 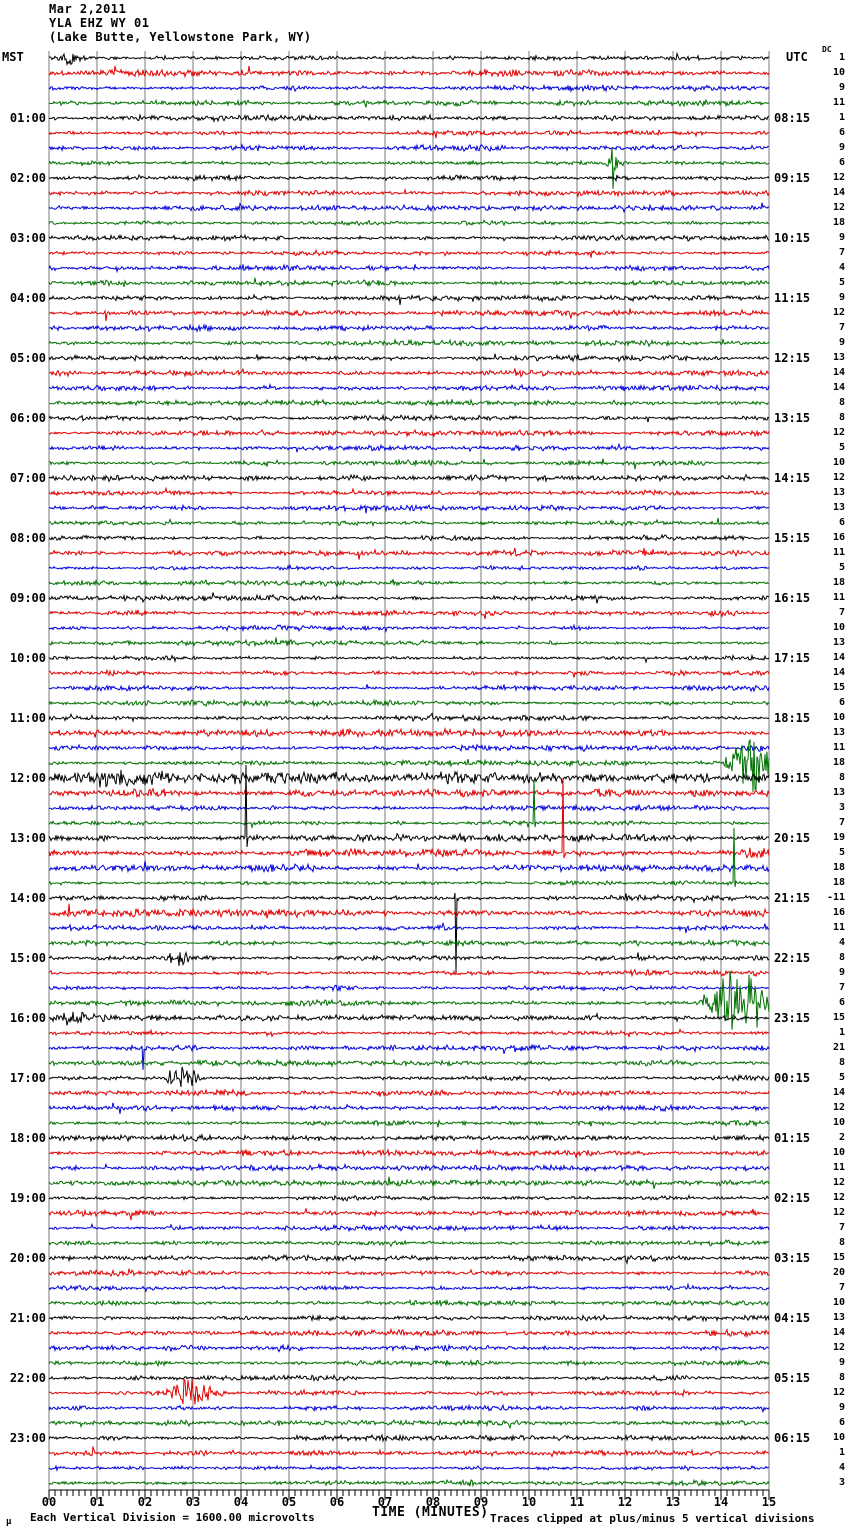 What do you see at coordinates (792, 658) in the screenshot?
I see `utc-label: 17:15` at bounding box center [792, 658].